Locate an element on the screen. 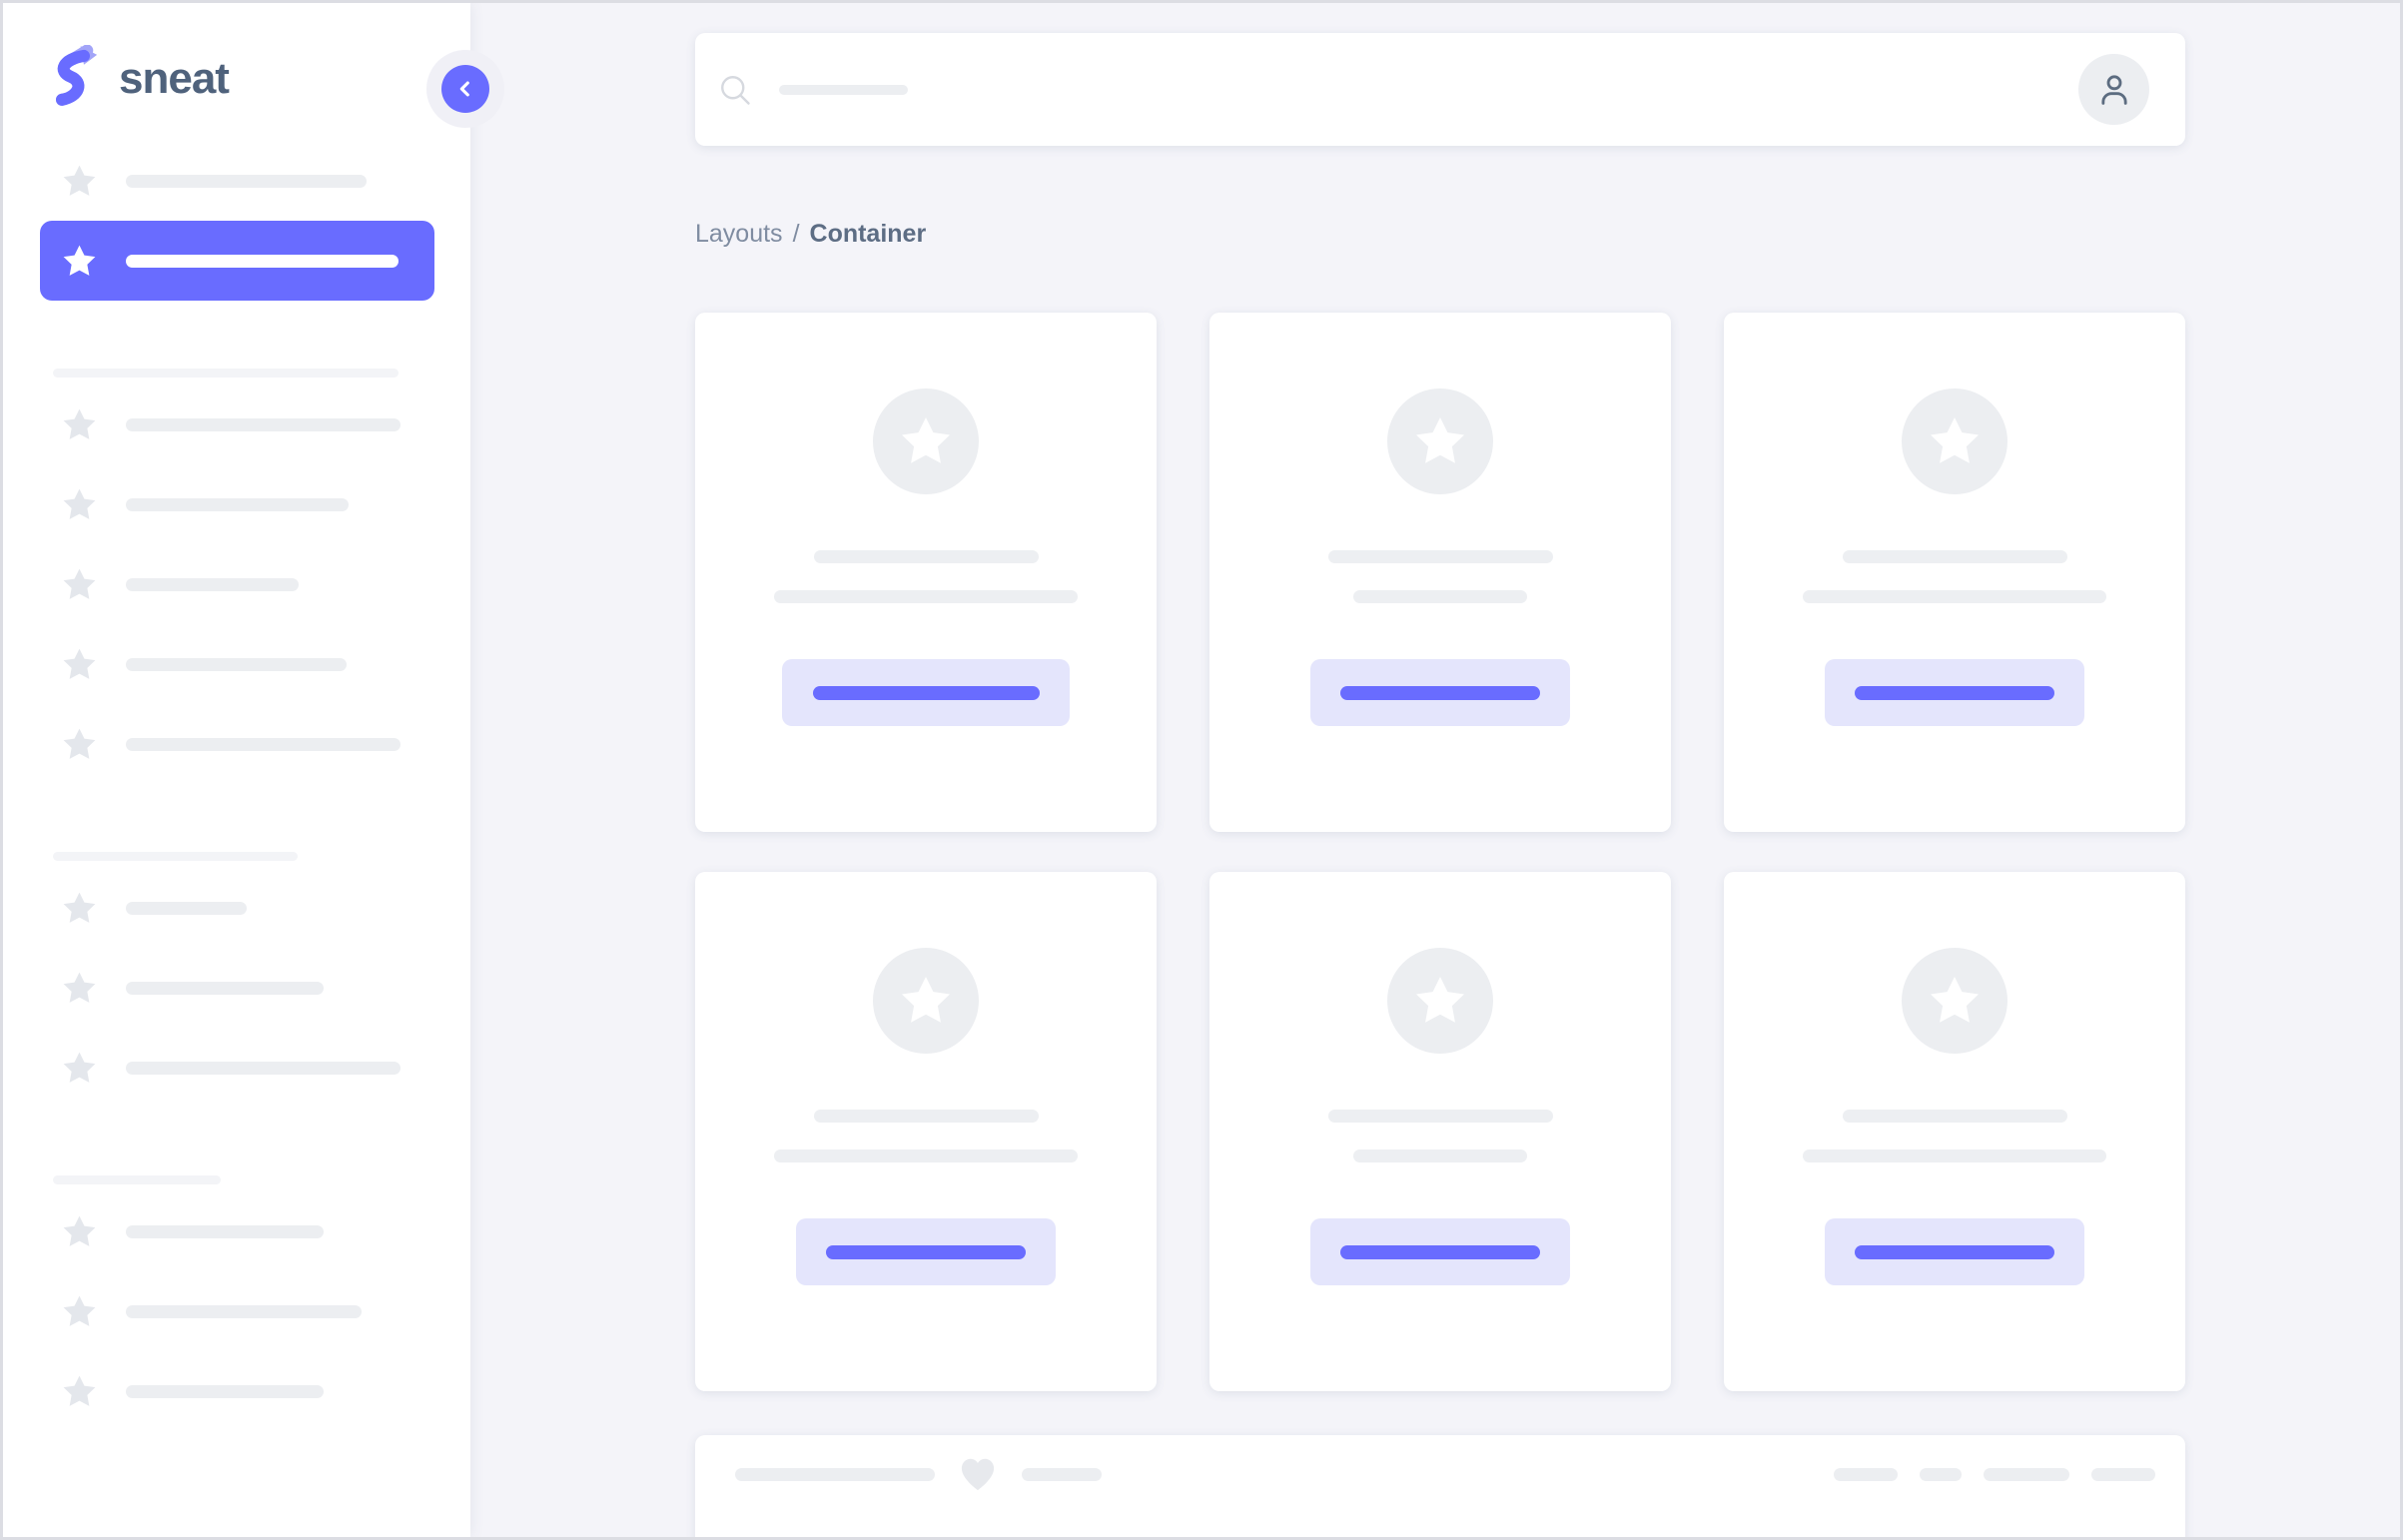 This screenshot has width=2403, height=1540. sidebar-collapse-button is located at coordinates (465, 89).